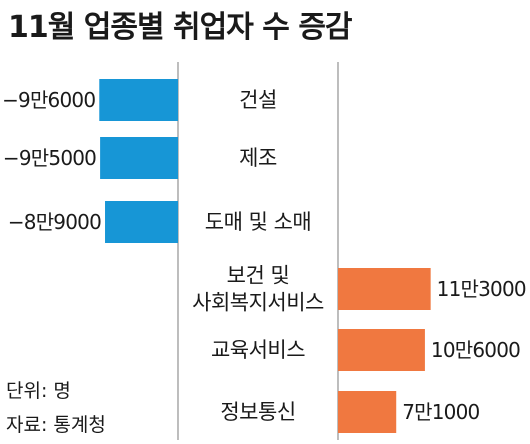  Describe the element at coordinates (258, 158) in the screenshot. I see `category-label-1: 제조` at that location.